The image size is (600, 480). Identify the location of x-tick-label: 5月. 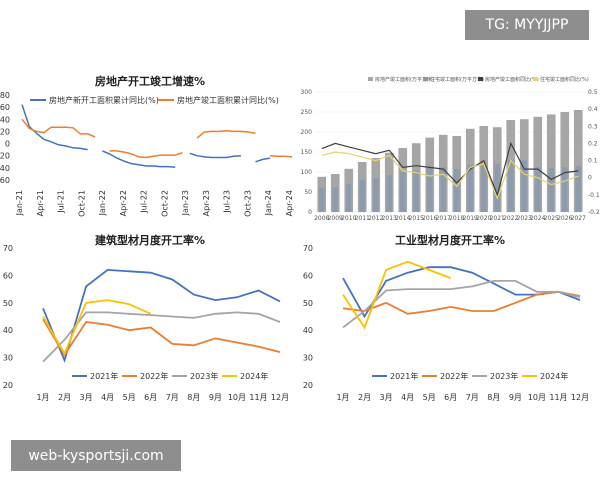
(429, 397).